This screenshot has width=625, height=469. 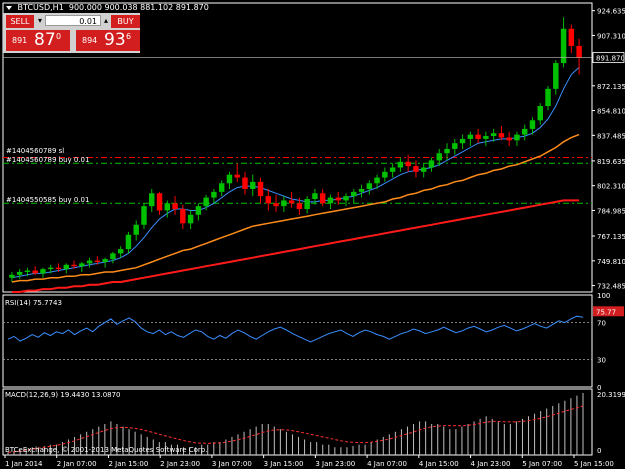 What do you see at coordinates (611, 287) in the screenshot?
I see `price-tick-label: 732.485` at bounding box center [611, 287].